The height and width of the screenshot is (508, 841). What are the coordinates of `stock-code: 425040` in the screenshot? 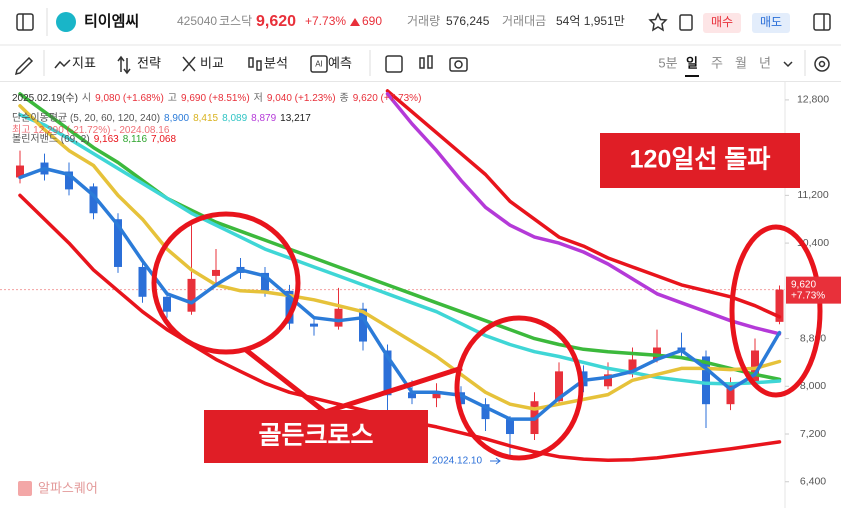 It's located at (197, 21).